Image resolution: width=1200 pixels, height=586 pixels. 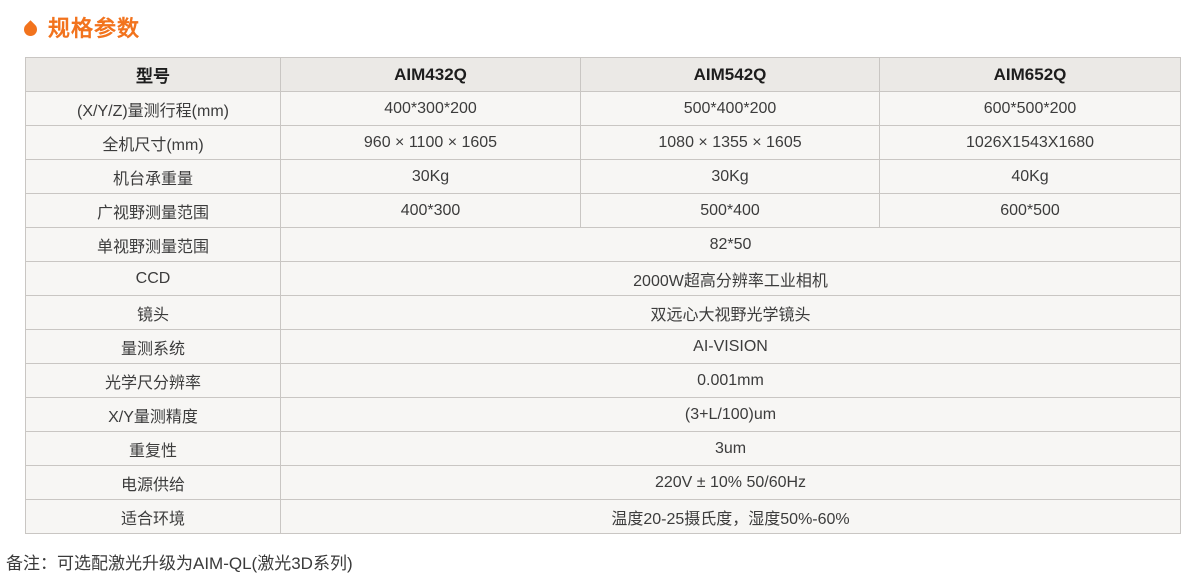 I want to click on cell-value-merged: 220V ± 10% 50/60Hz, so click(x=730, y=482).